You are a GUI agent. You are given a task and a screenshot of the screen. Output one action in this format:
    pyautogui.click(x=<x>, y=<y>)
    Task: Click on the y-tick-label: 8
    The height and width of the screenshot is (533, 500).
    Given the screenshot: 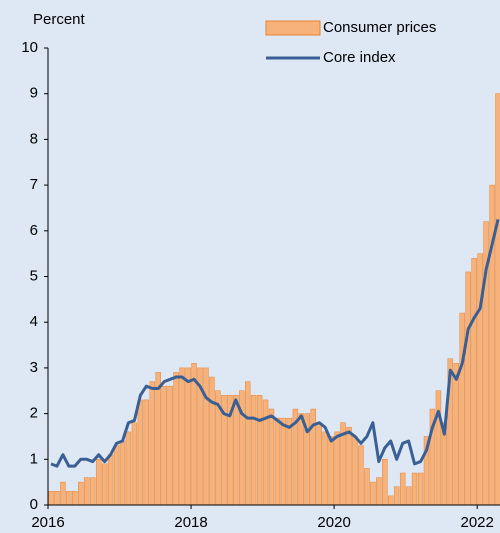 What is the action you would take?
    pyautogui.click(x=34, y=138)
    